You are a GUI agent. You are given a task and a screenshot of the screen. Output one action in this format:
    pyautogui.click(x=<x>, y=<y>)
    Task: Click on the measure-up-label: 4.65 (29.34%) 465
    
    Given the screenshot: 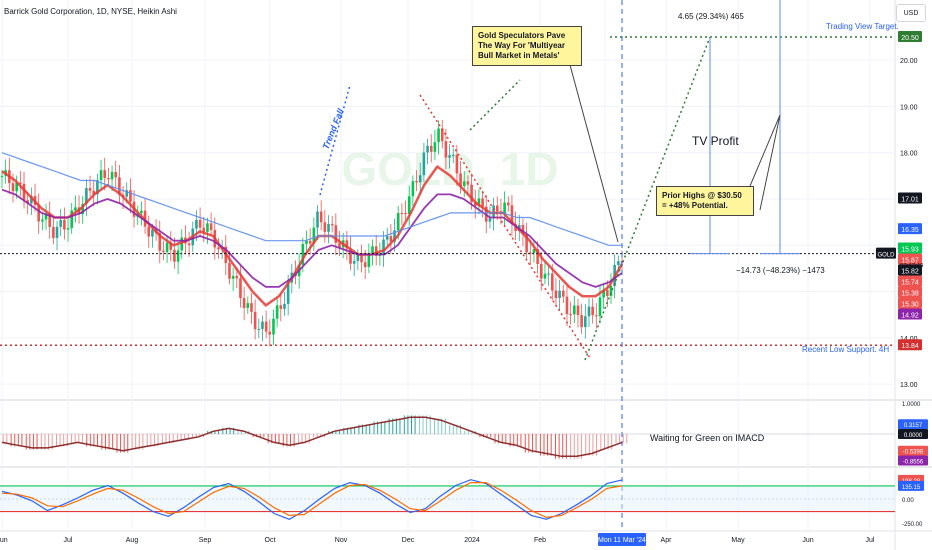 What is the action you would take?
    pyautogui.click(x=711, y=16)
    